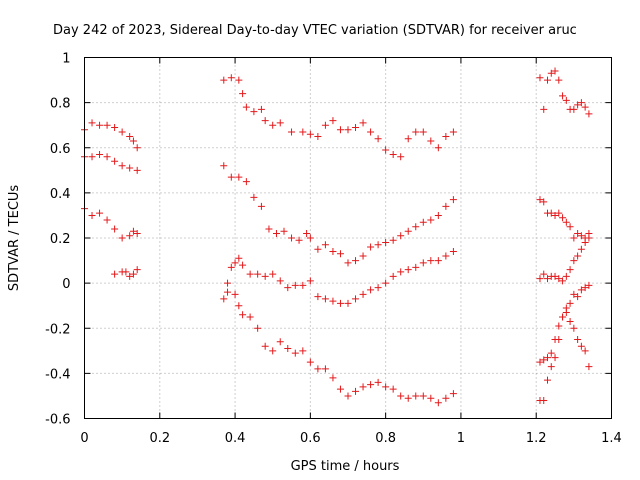  Describe the element at coordinates (60, 104) in the screenshot. I see `y-tick-label: 0.8` at that location.